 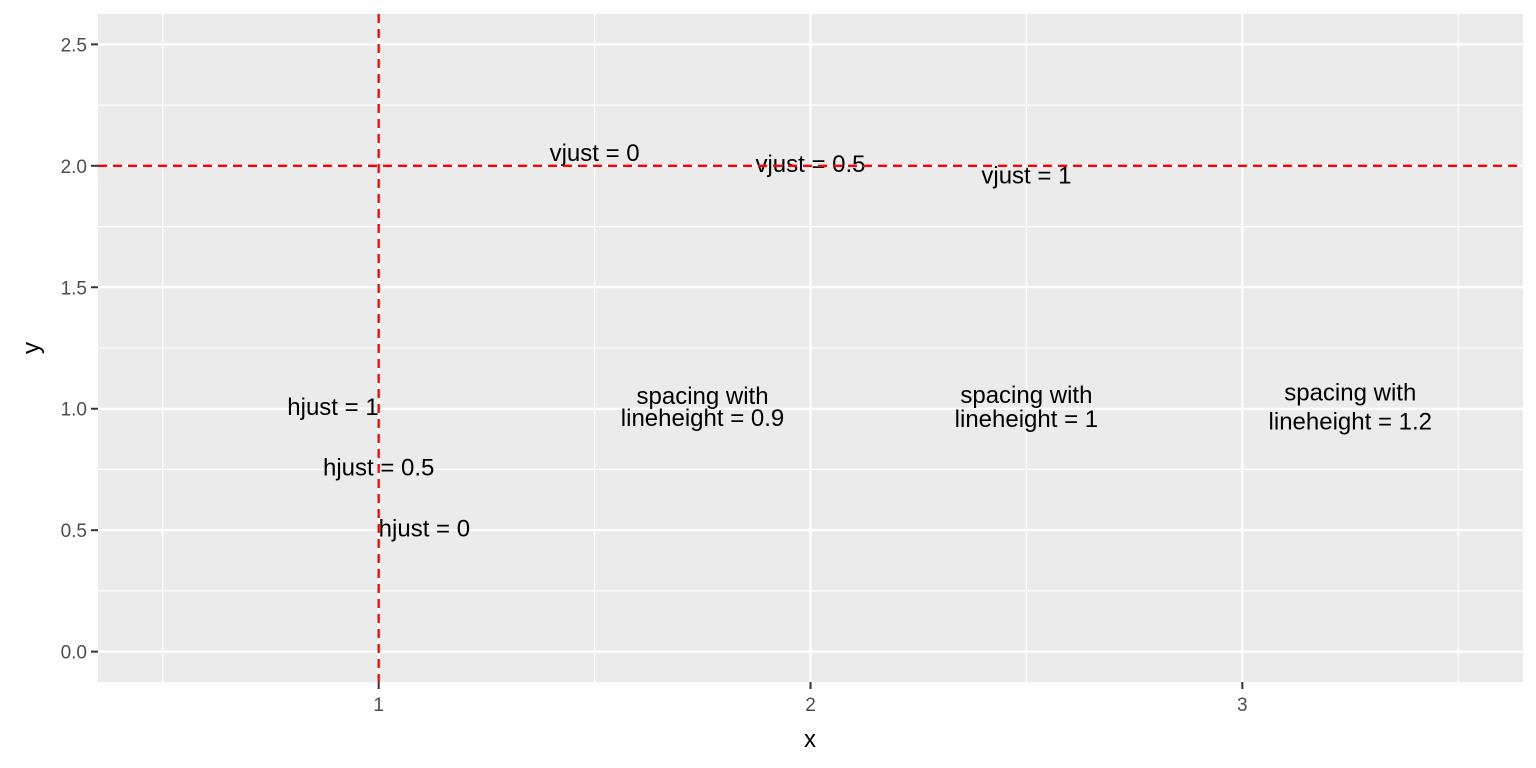 What do you see at coordinates (702, 418) in the screenshot?
I see `annotation-line: lineheight = 0.9` at bounding box center [702, 418].